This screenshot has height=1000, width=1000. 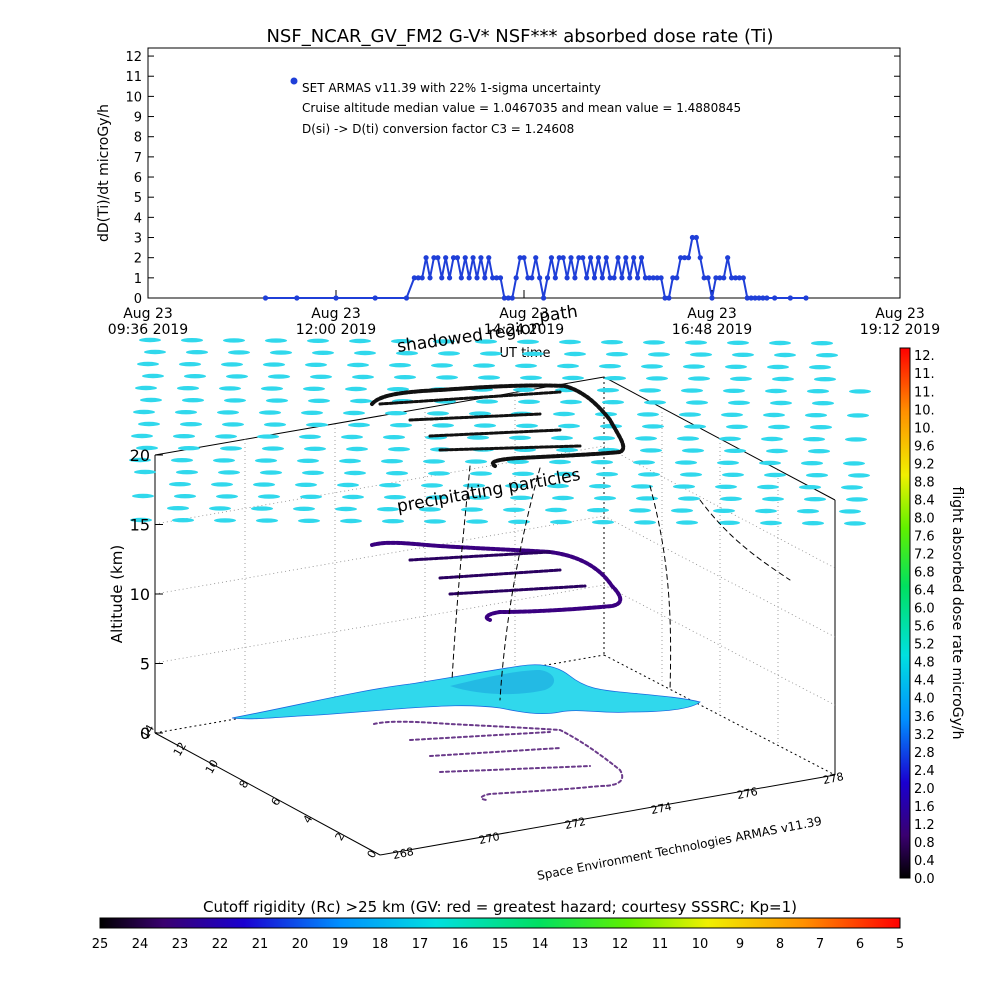 What do you see at coordinates (502, 682) in the screenshot?
I see `land-shading` at bounding box center [502, 682].